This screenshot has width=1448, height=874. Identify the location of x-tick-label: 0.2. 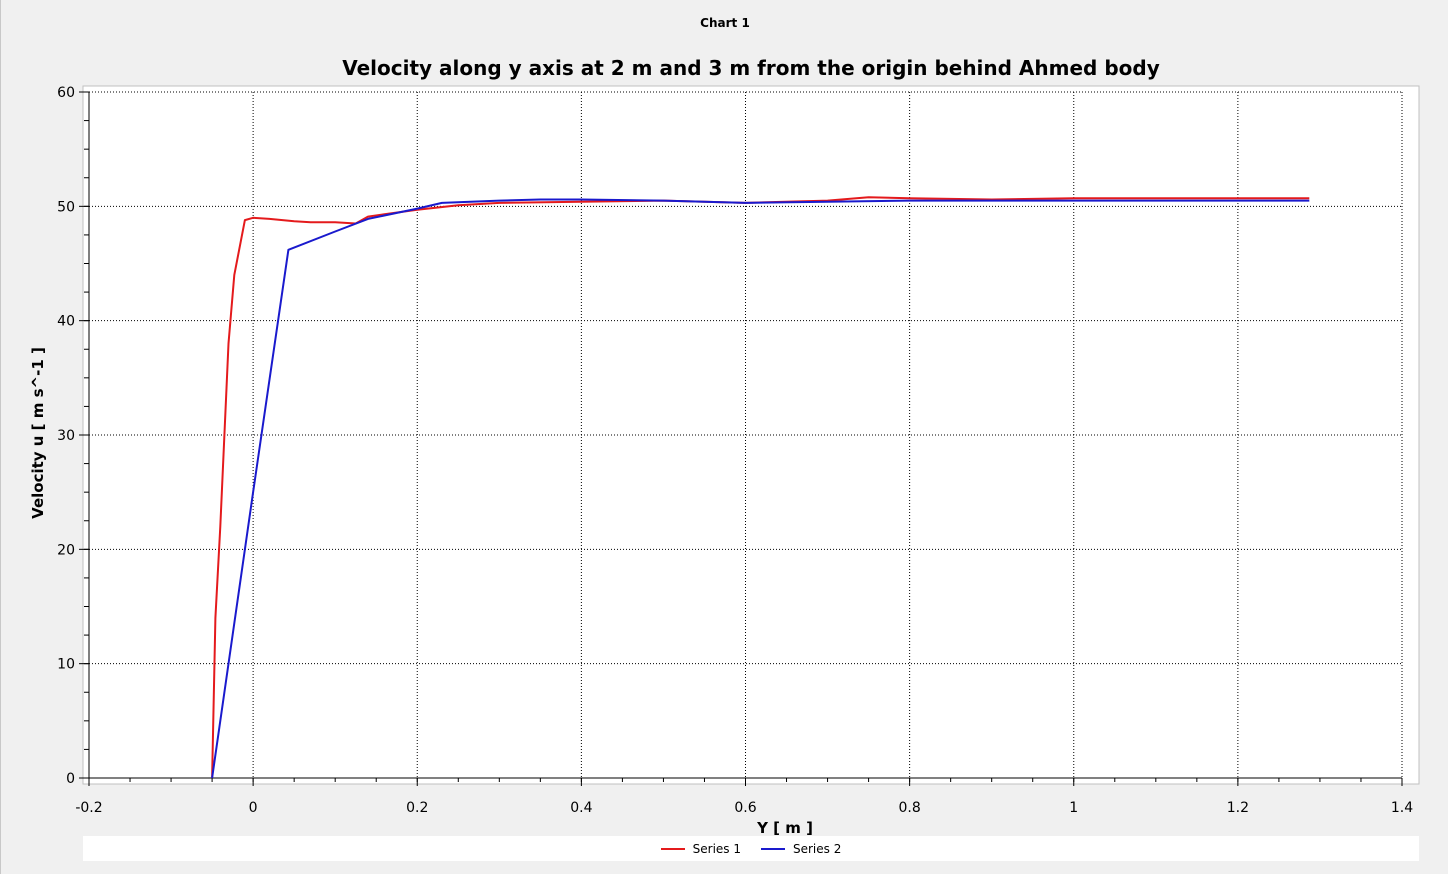
(417, 808).